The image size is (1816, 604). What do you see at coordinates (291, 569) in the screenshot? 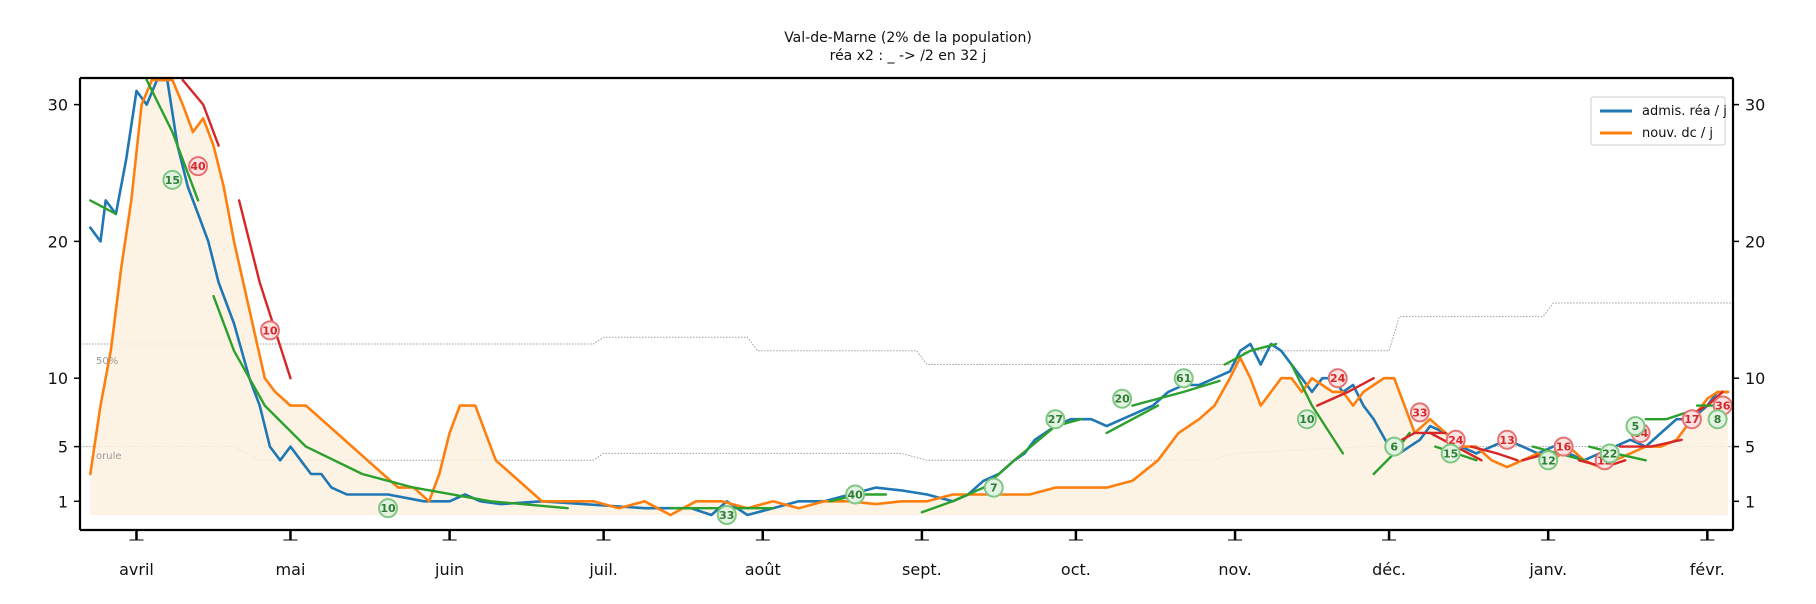
I see `x-tick-label-1: mai` at bounding box center [291, 569].